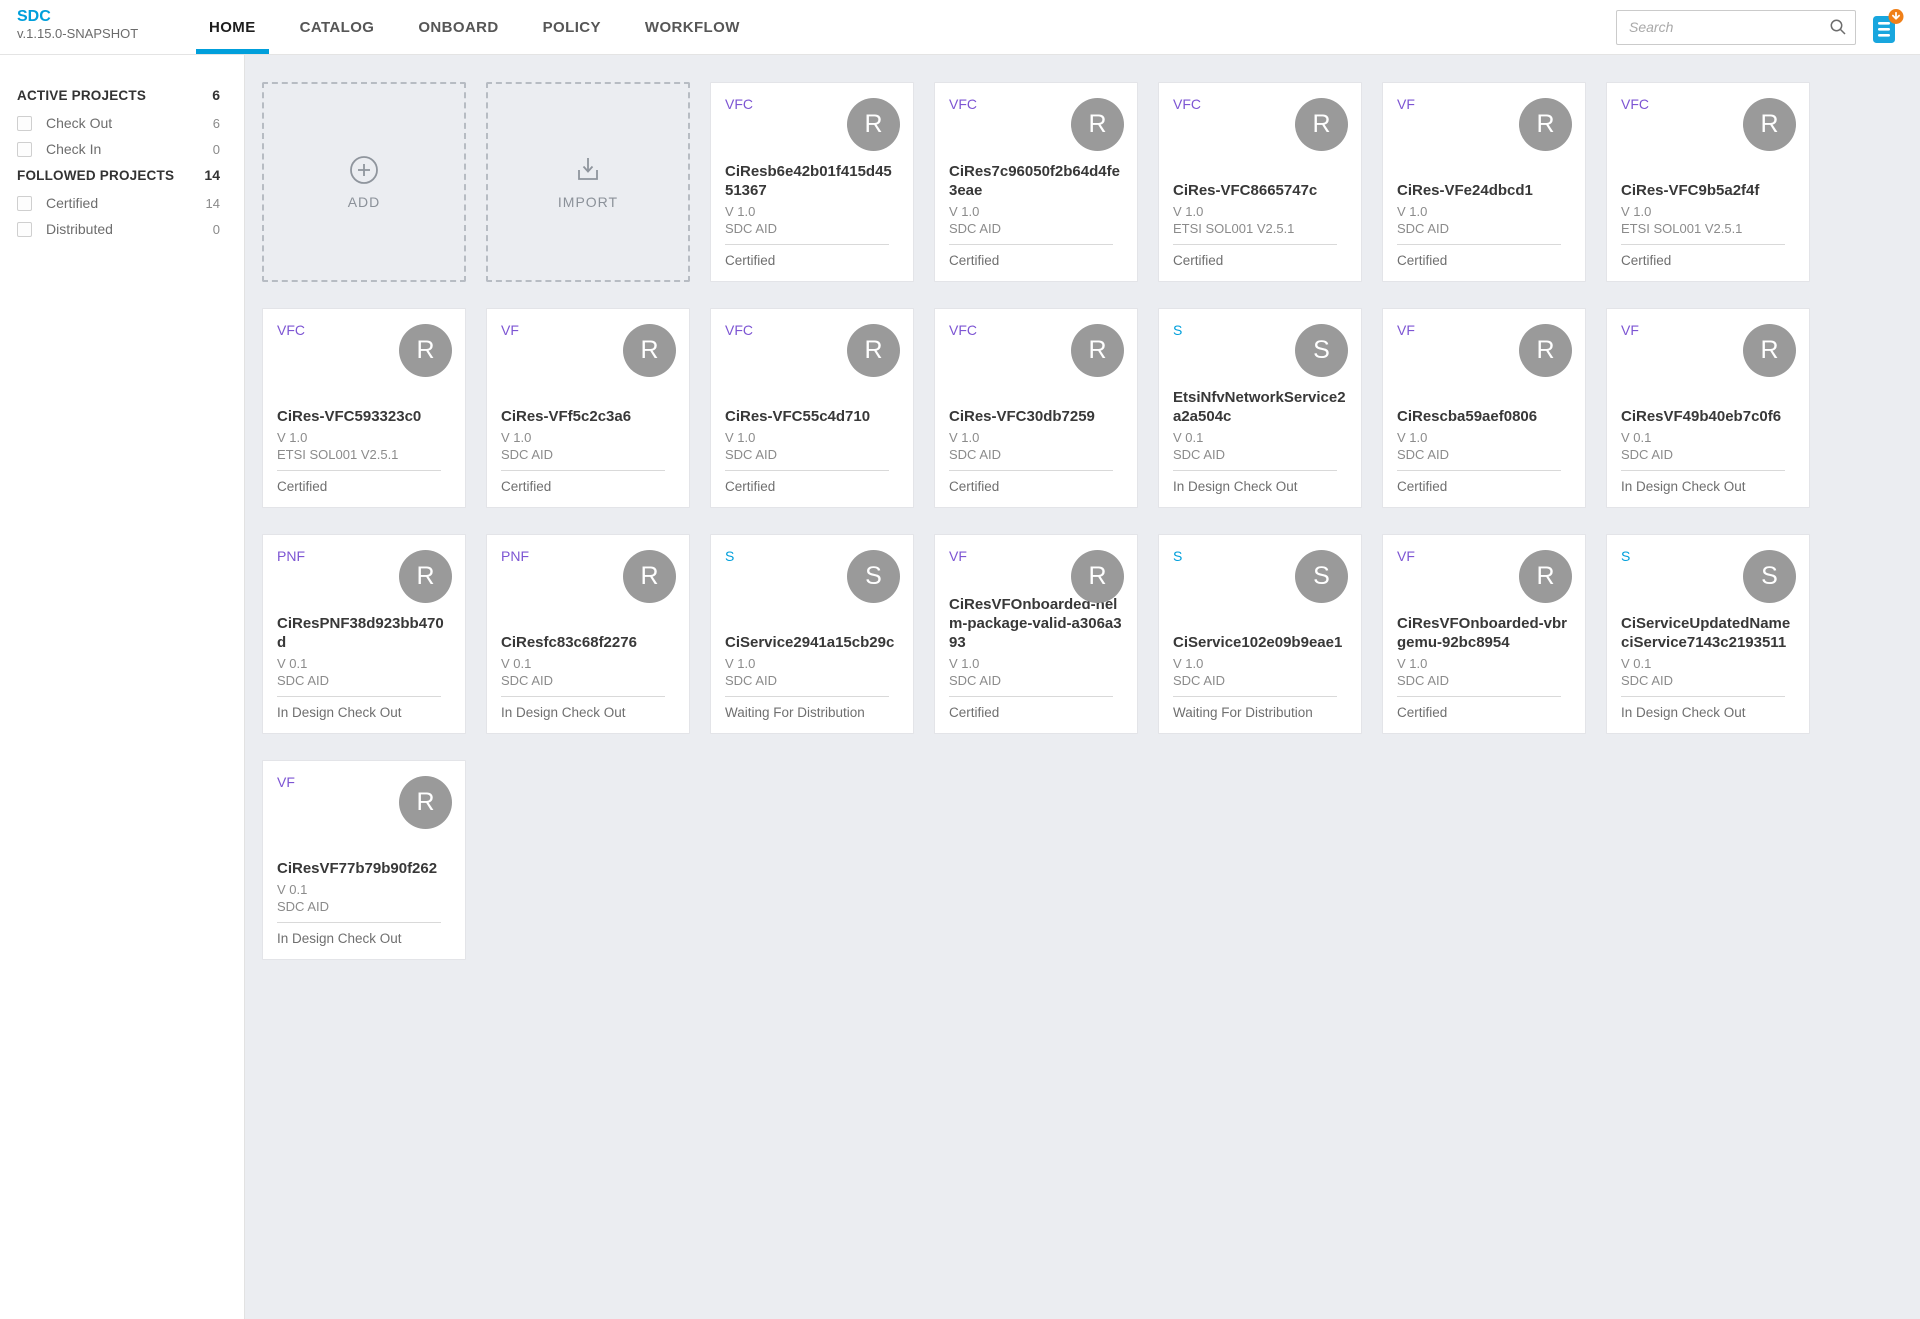 The width and height of the screenshot is (1920, 1319). I want to click on card-status: In Design Check Out, so click(339, 938).